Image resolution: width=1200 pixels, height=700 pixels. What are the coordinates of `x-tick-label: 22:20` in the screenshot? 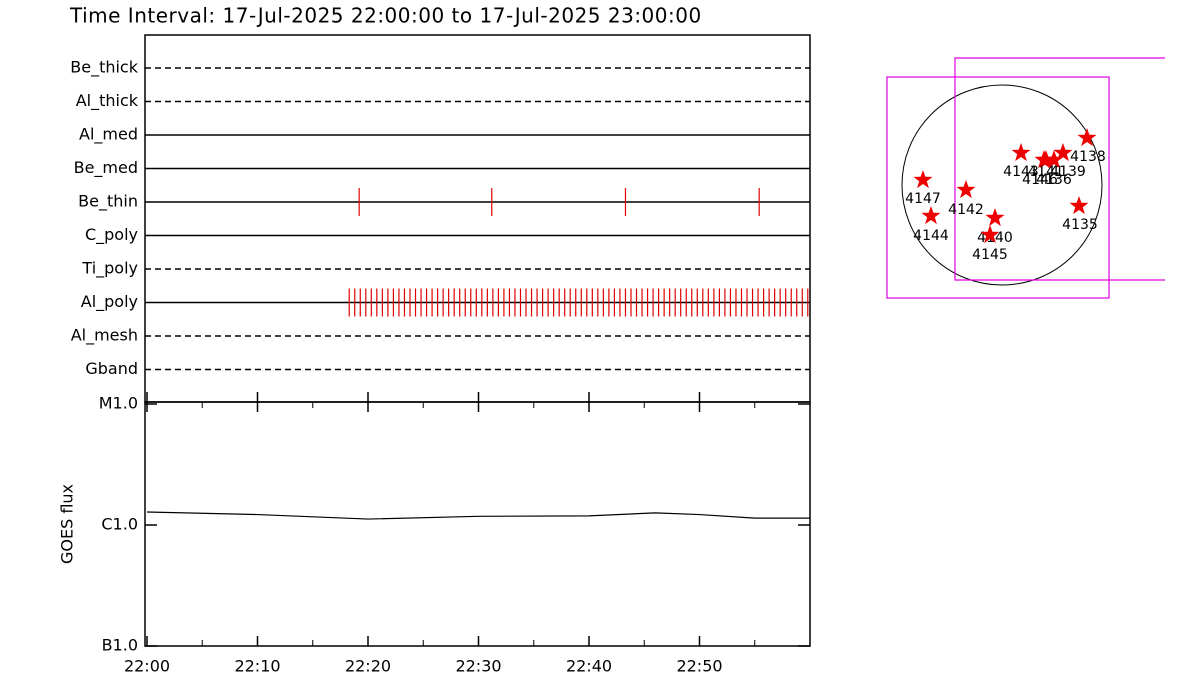 It's located at (368, 666).